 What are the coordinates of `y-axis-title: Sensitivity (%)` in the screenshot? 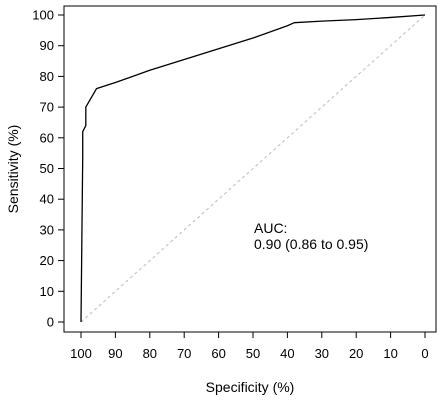 It's located at (13, 169).